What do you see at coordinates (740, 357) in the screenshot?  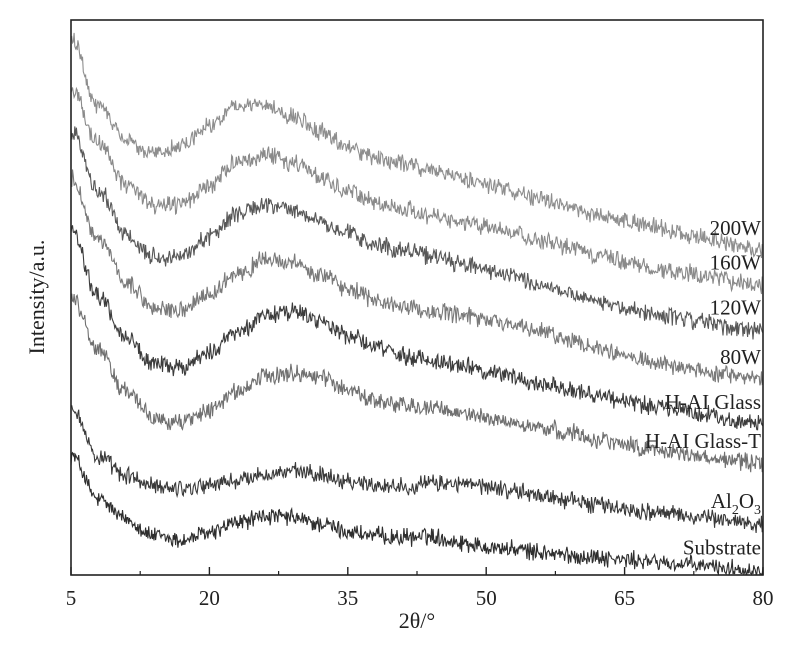 I see `series-label-80w: 80W` at bounding box center [740, 357].